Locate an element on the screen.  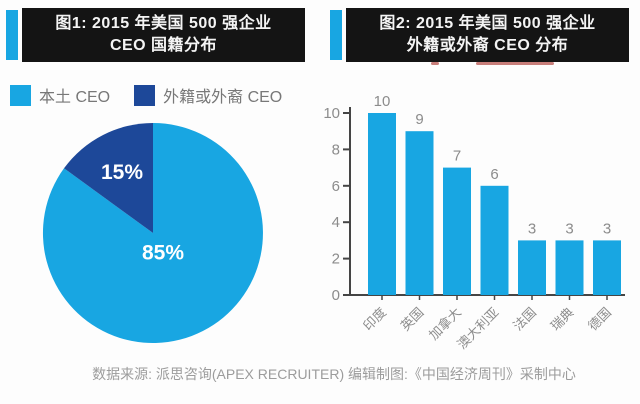
y-axis-tick-label: 4 is located at coordinates (336, 222).